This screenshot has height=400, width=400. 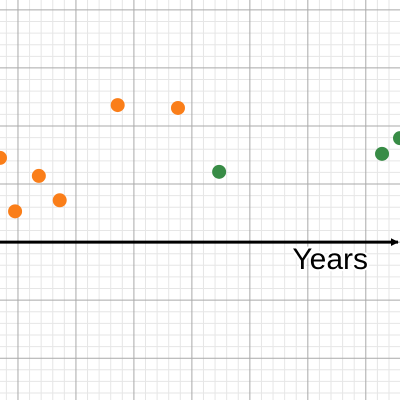 What do you see at coordinates (330, 259) in the screenshot?
I see `x-axis-label: Years` at bounding box center [330, 259].